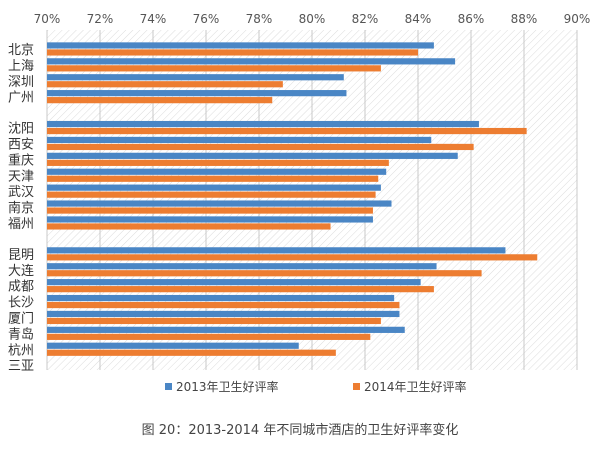 This screenshot has width=600, height=450. Describe the element at coordinates (471, 19) in the screenshot. I see `x-tick-label: 86%` at that location.